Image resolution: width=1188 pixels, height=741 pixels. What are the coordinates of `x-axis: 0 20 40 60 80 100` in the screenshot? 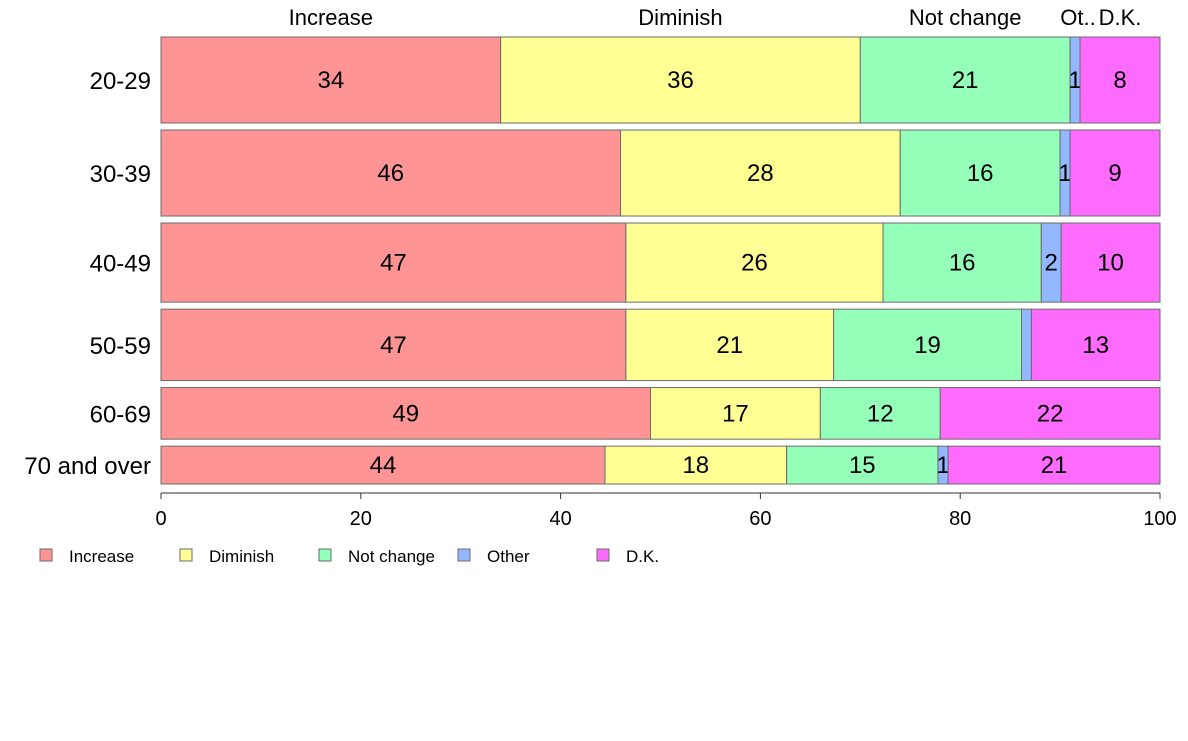 It's located at (666, 511).